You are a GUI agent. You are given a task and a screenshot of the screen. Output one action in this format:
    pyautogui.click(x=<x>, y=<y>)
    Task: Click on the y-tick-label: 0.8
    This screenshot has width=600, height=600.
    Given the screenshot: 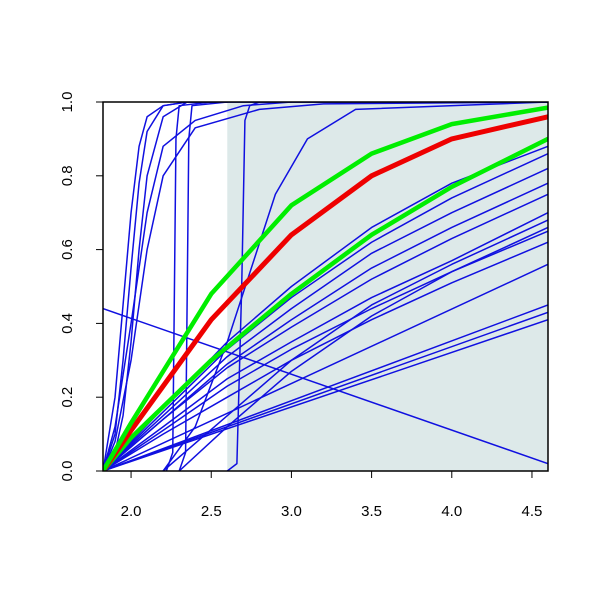 What is the action you would take?
    pyautogui.click(x=67, y=175)
    